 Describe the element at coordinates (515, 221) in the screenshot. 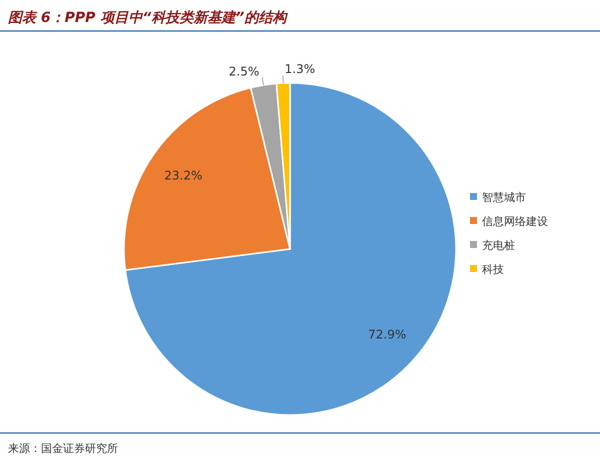

I see `legend-label: 信息网络建设` at that location.